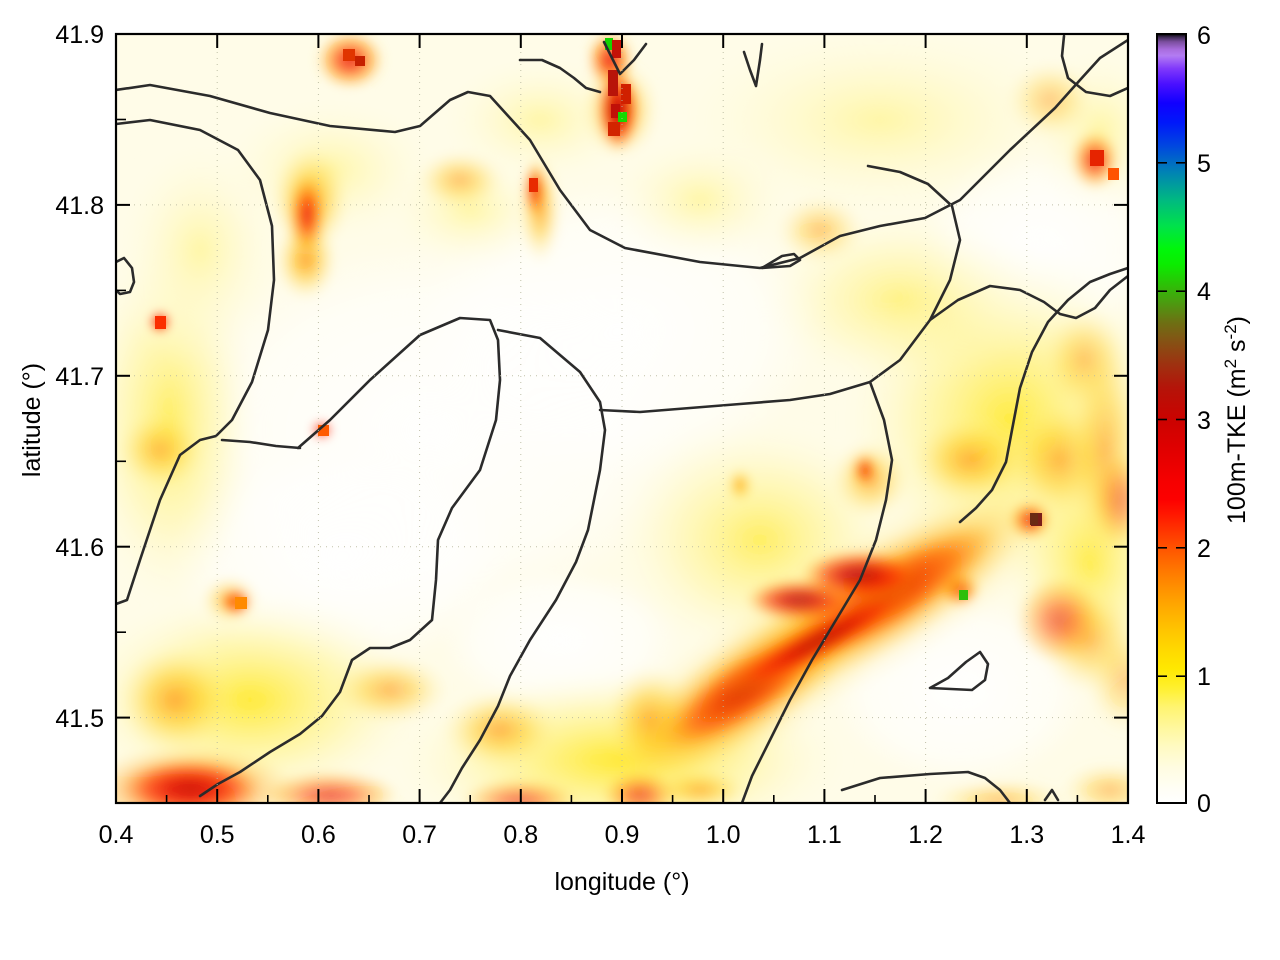 The height and width of the screenshot is (960, 1280). Describe the element at coordinates (32, 420) in the screenshot. I see `y-axis-title: latitude (°)` at that location.